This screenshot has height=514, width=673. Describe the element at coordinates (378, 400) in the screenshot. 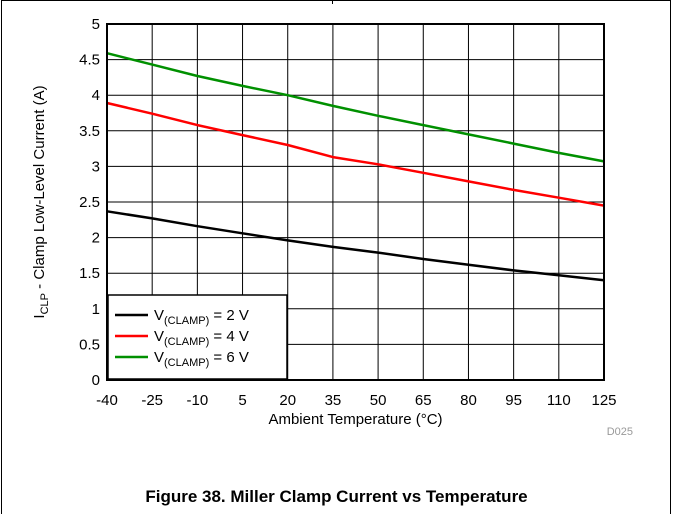

I see `x-tick-label: 50` at that location.